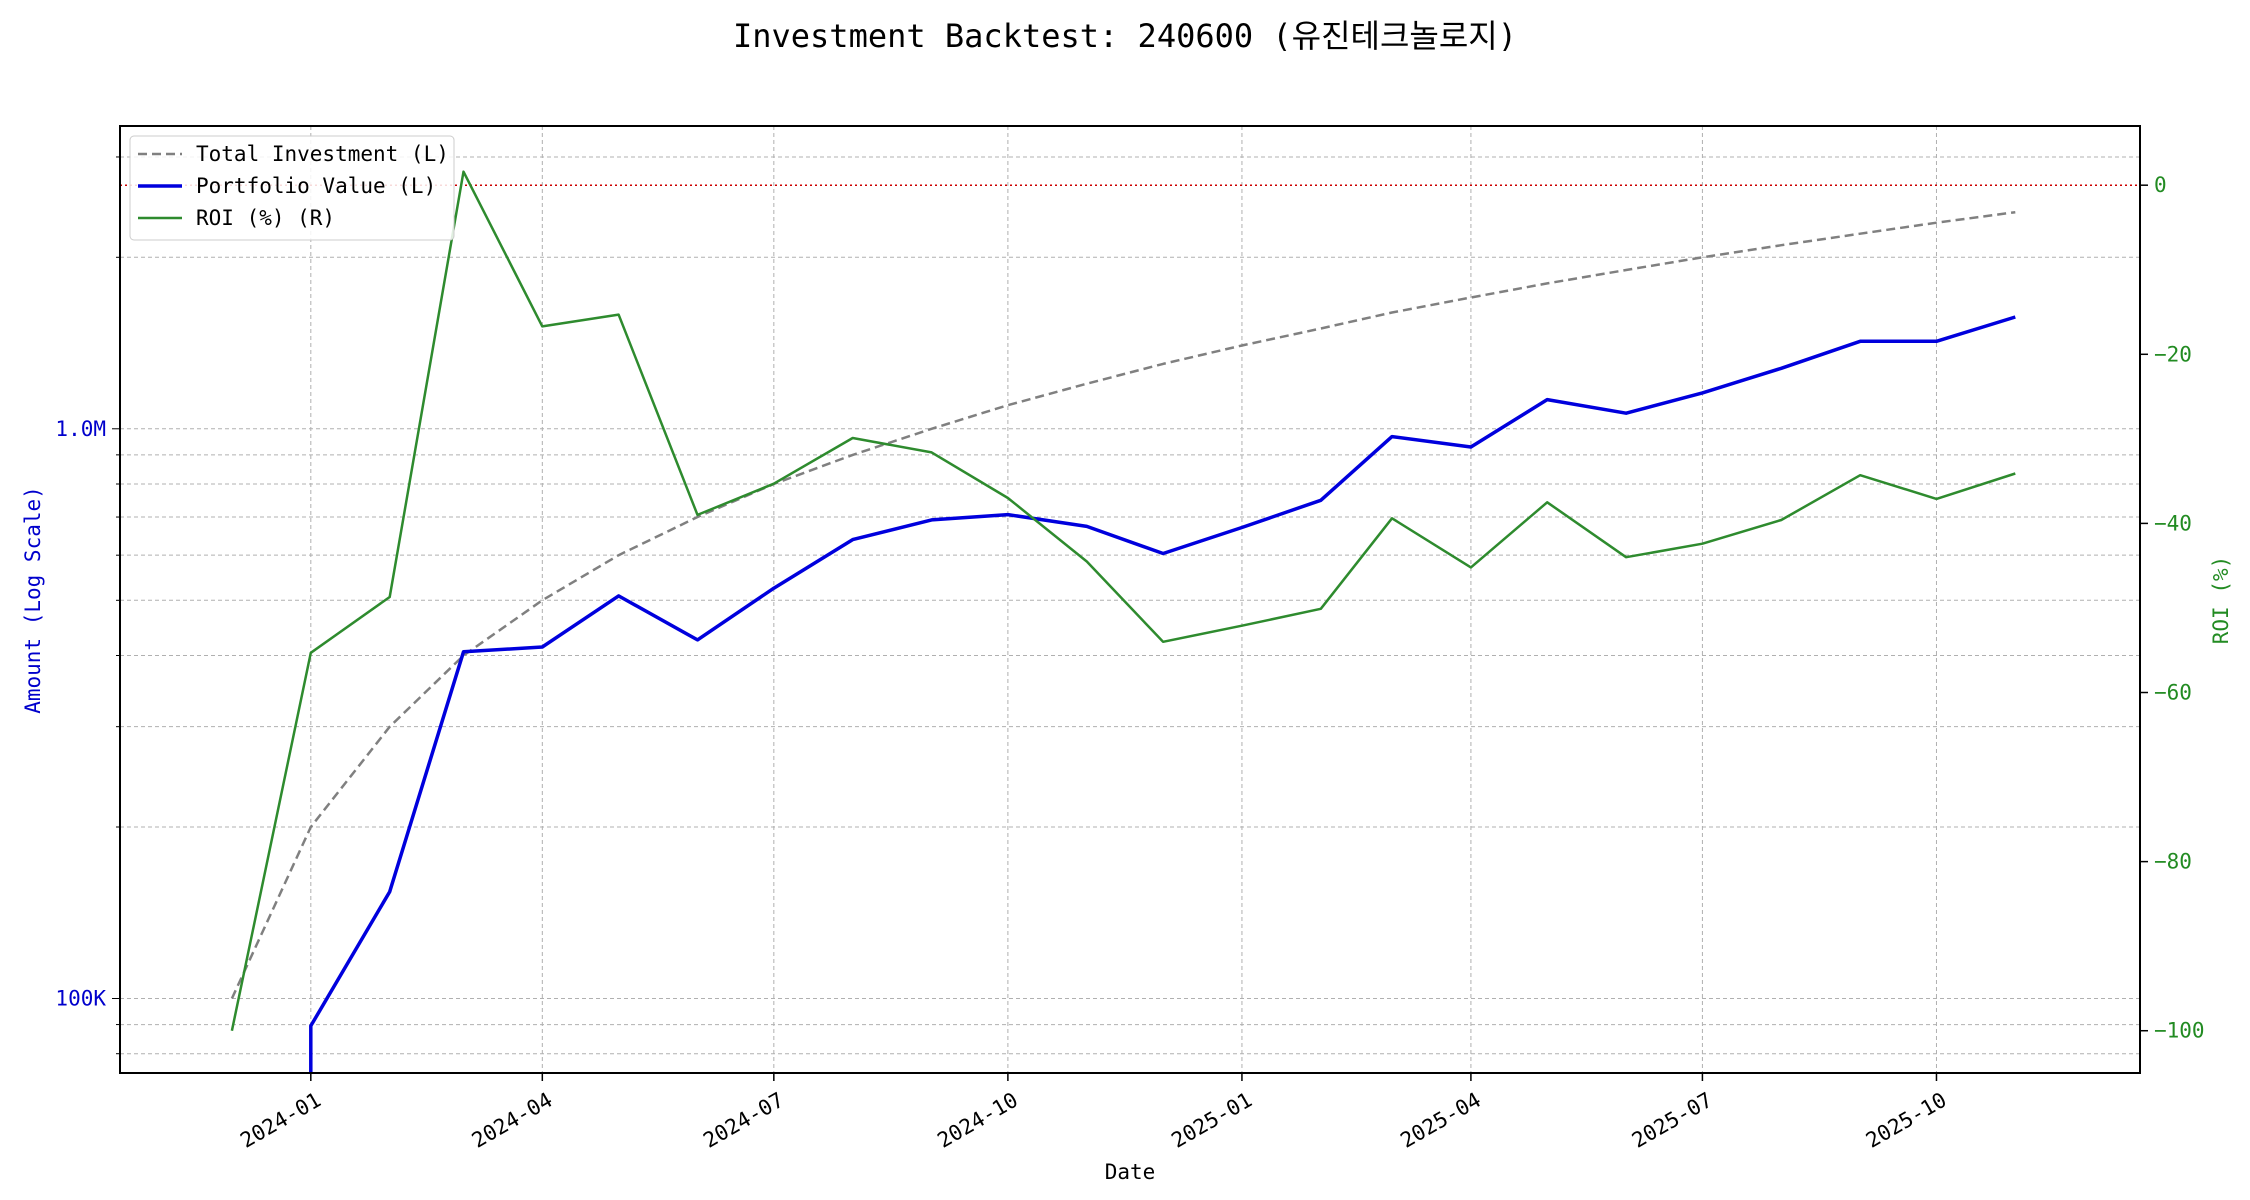 The height and width of the screenshot is (1200, 2250). I want to click on y-right-tick-label: −100, so click(2179, 1031).